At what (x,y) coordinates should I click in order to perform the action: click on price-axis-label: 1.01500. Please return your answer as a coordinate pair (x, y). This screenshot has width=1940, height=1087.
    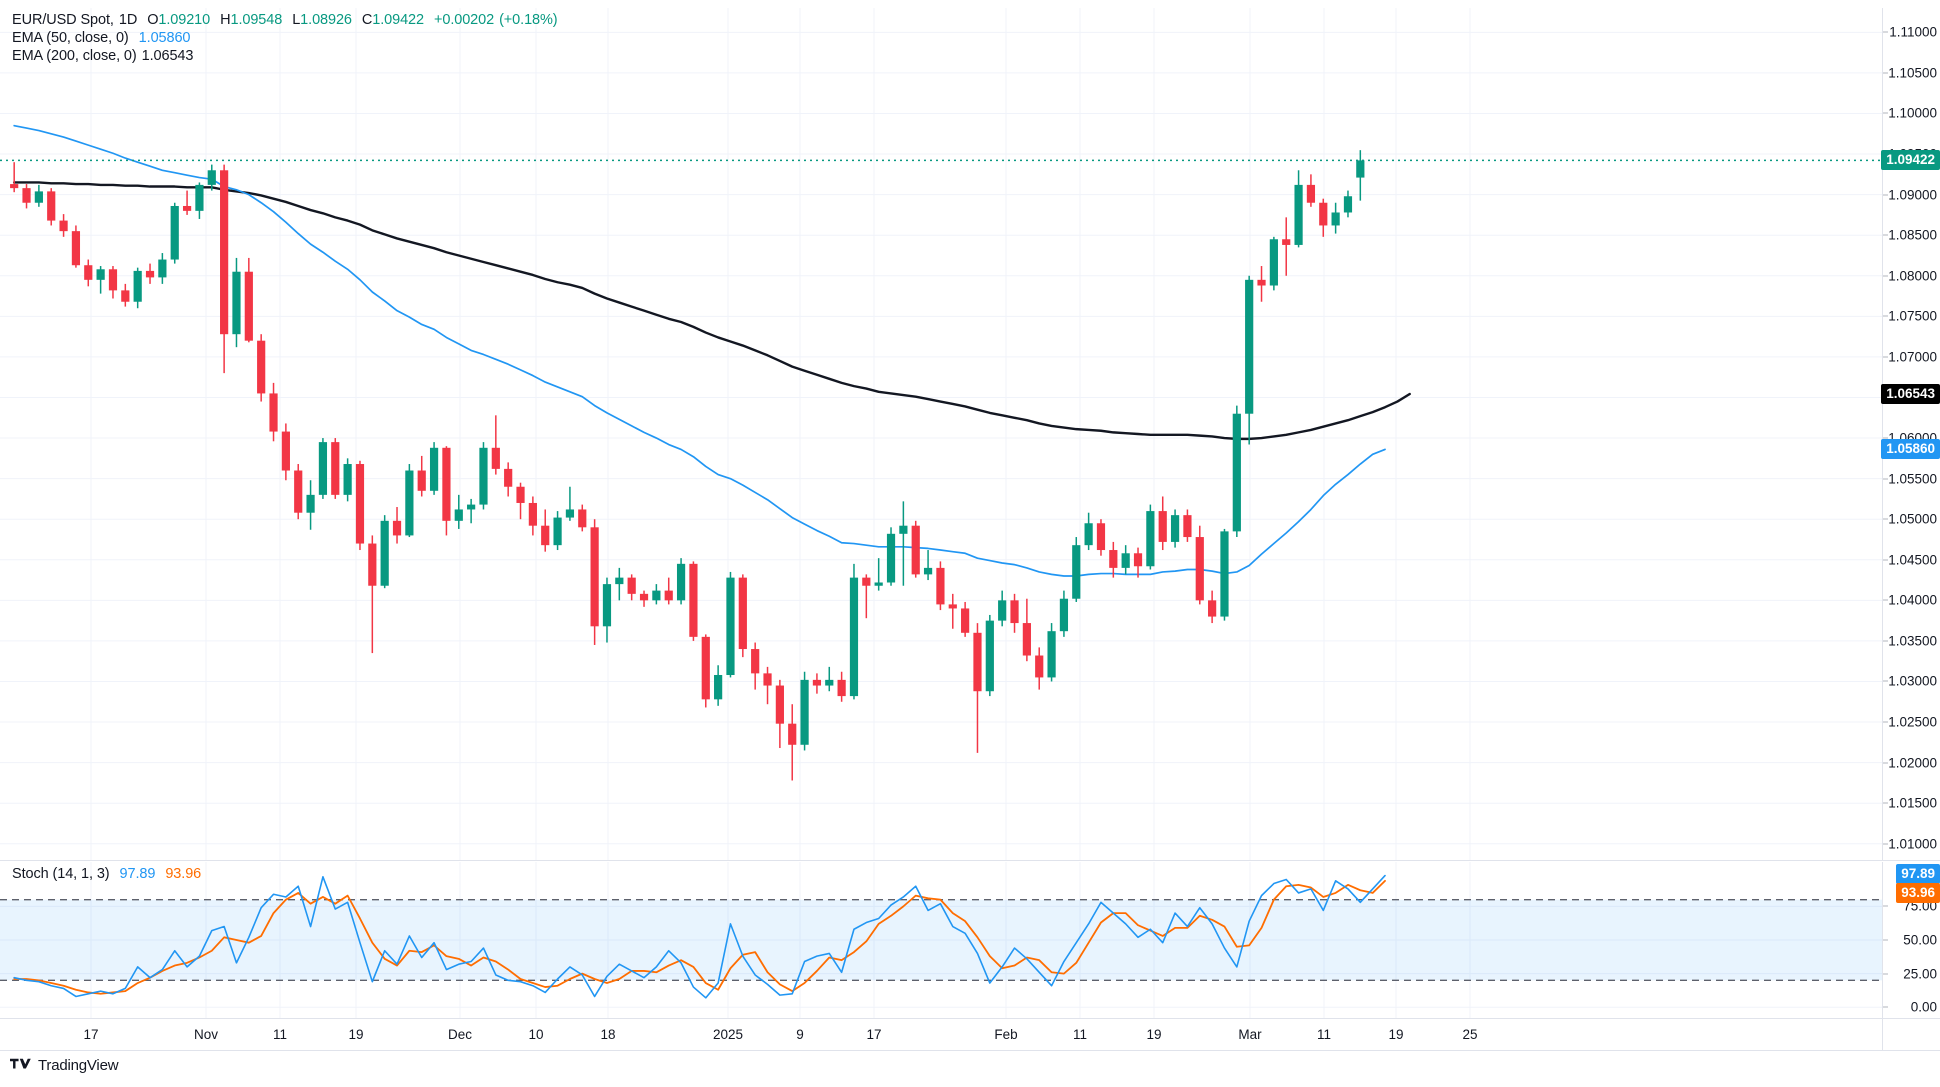
    Looking at the image, I should click on (1912, 803).